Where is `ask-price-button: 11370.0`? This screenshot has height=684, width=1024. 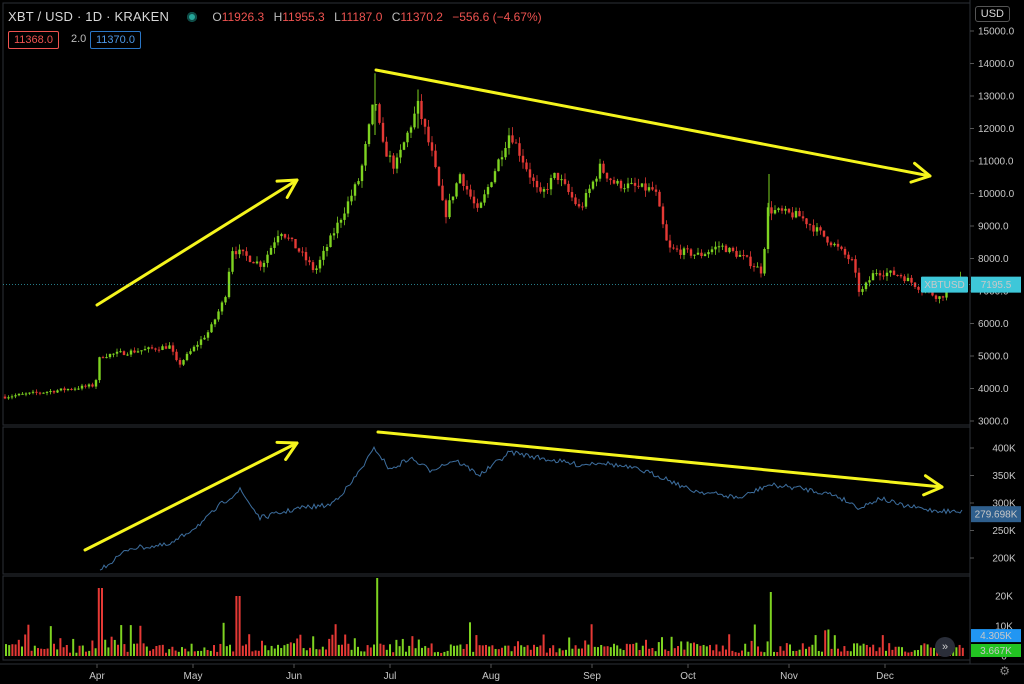 ask-price-button: 11370.0 is located at coordinates (115, 40).